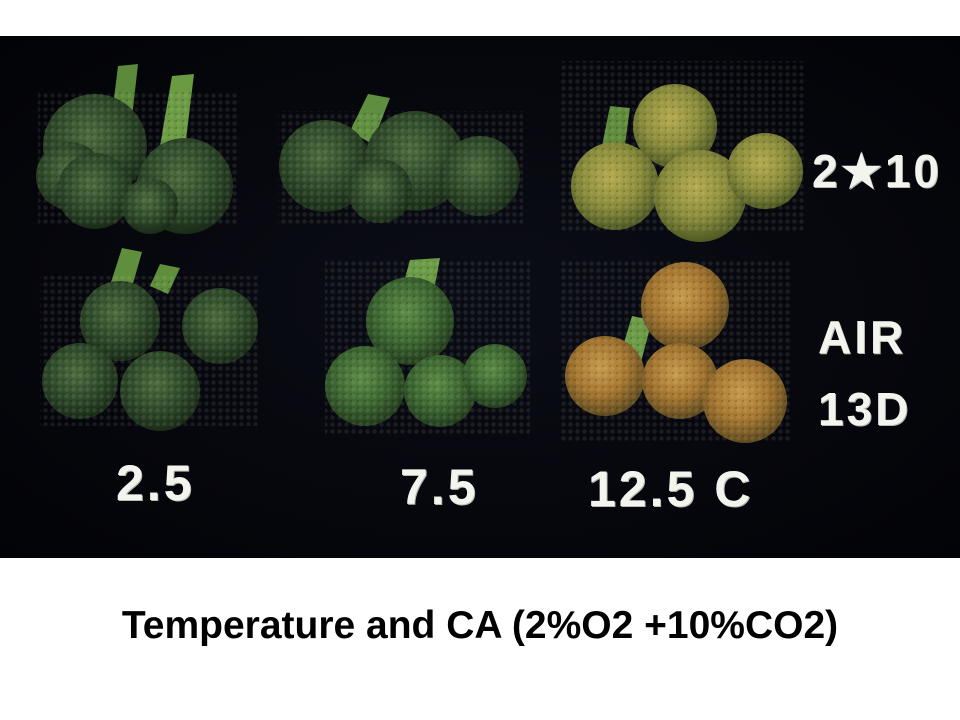  I want to click on slide-caption: Temperature and CA (2%O2 +10%CO2), so click(480, 625).